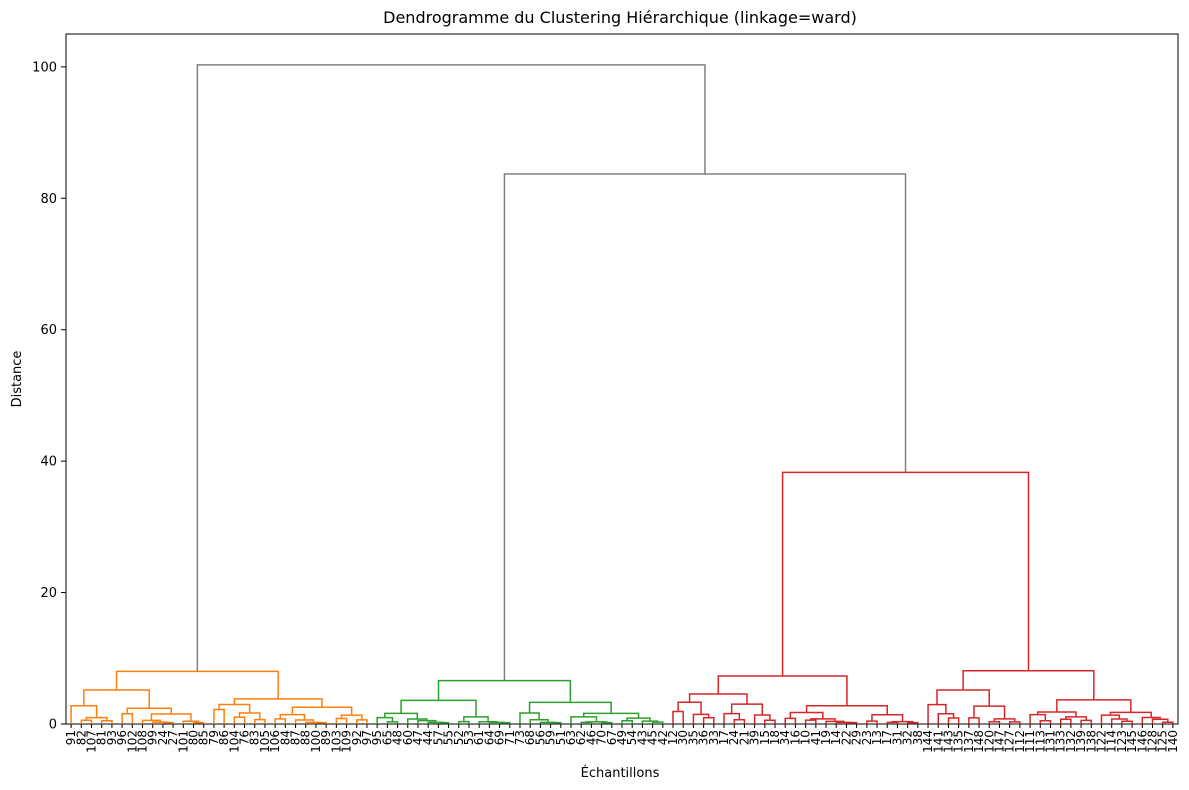 Image resolution: width=1189 pixels, height=790 pixels. Describe the element at coordinates (183, 741) in the screenshot. I see `leaf-label: 101` at that location.